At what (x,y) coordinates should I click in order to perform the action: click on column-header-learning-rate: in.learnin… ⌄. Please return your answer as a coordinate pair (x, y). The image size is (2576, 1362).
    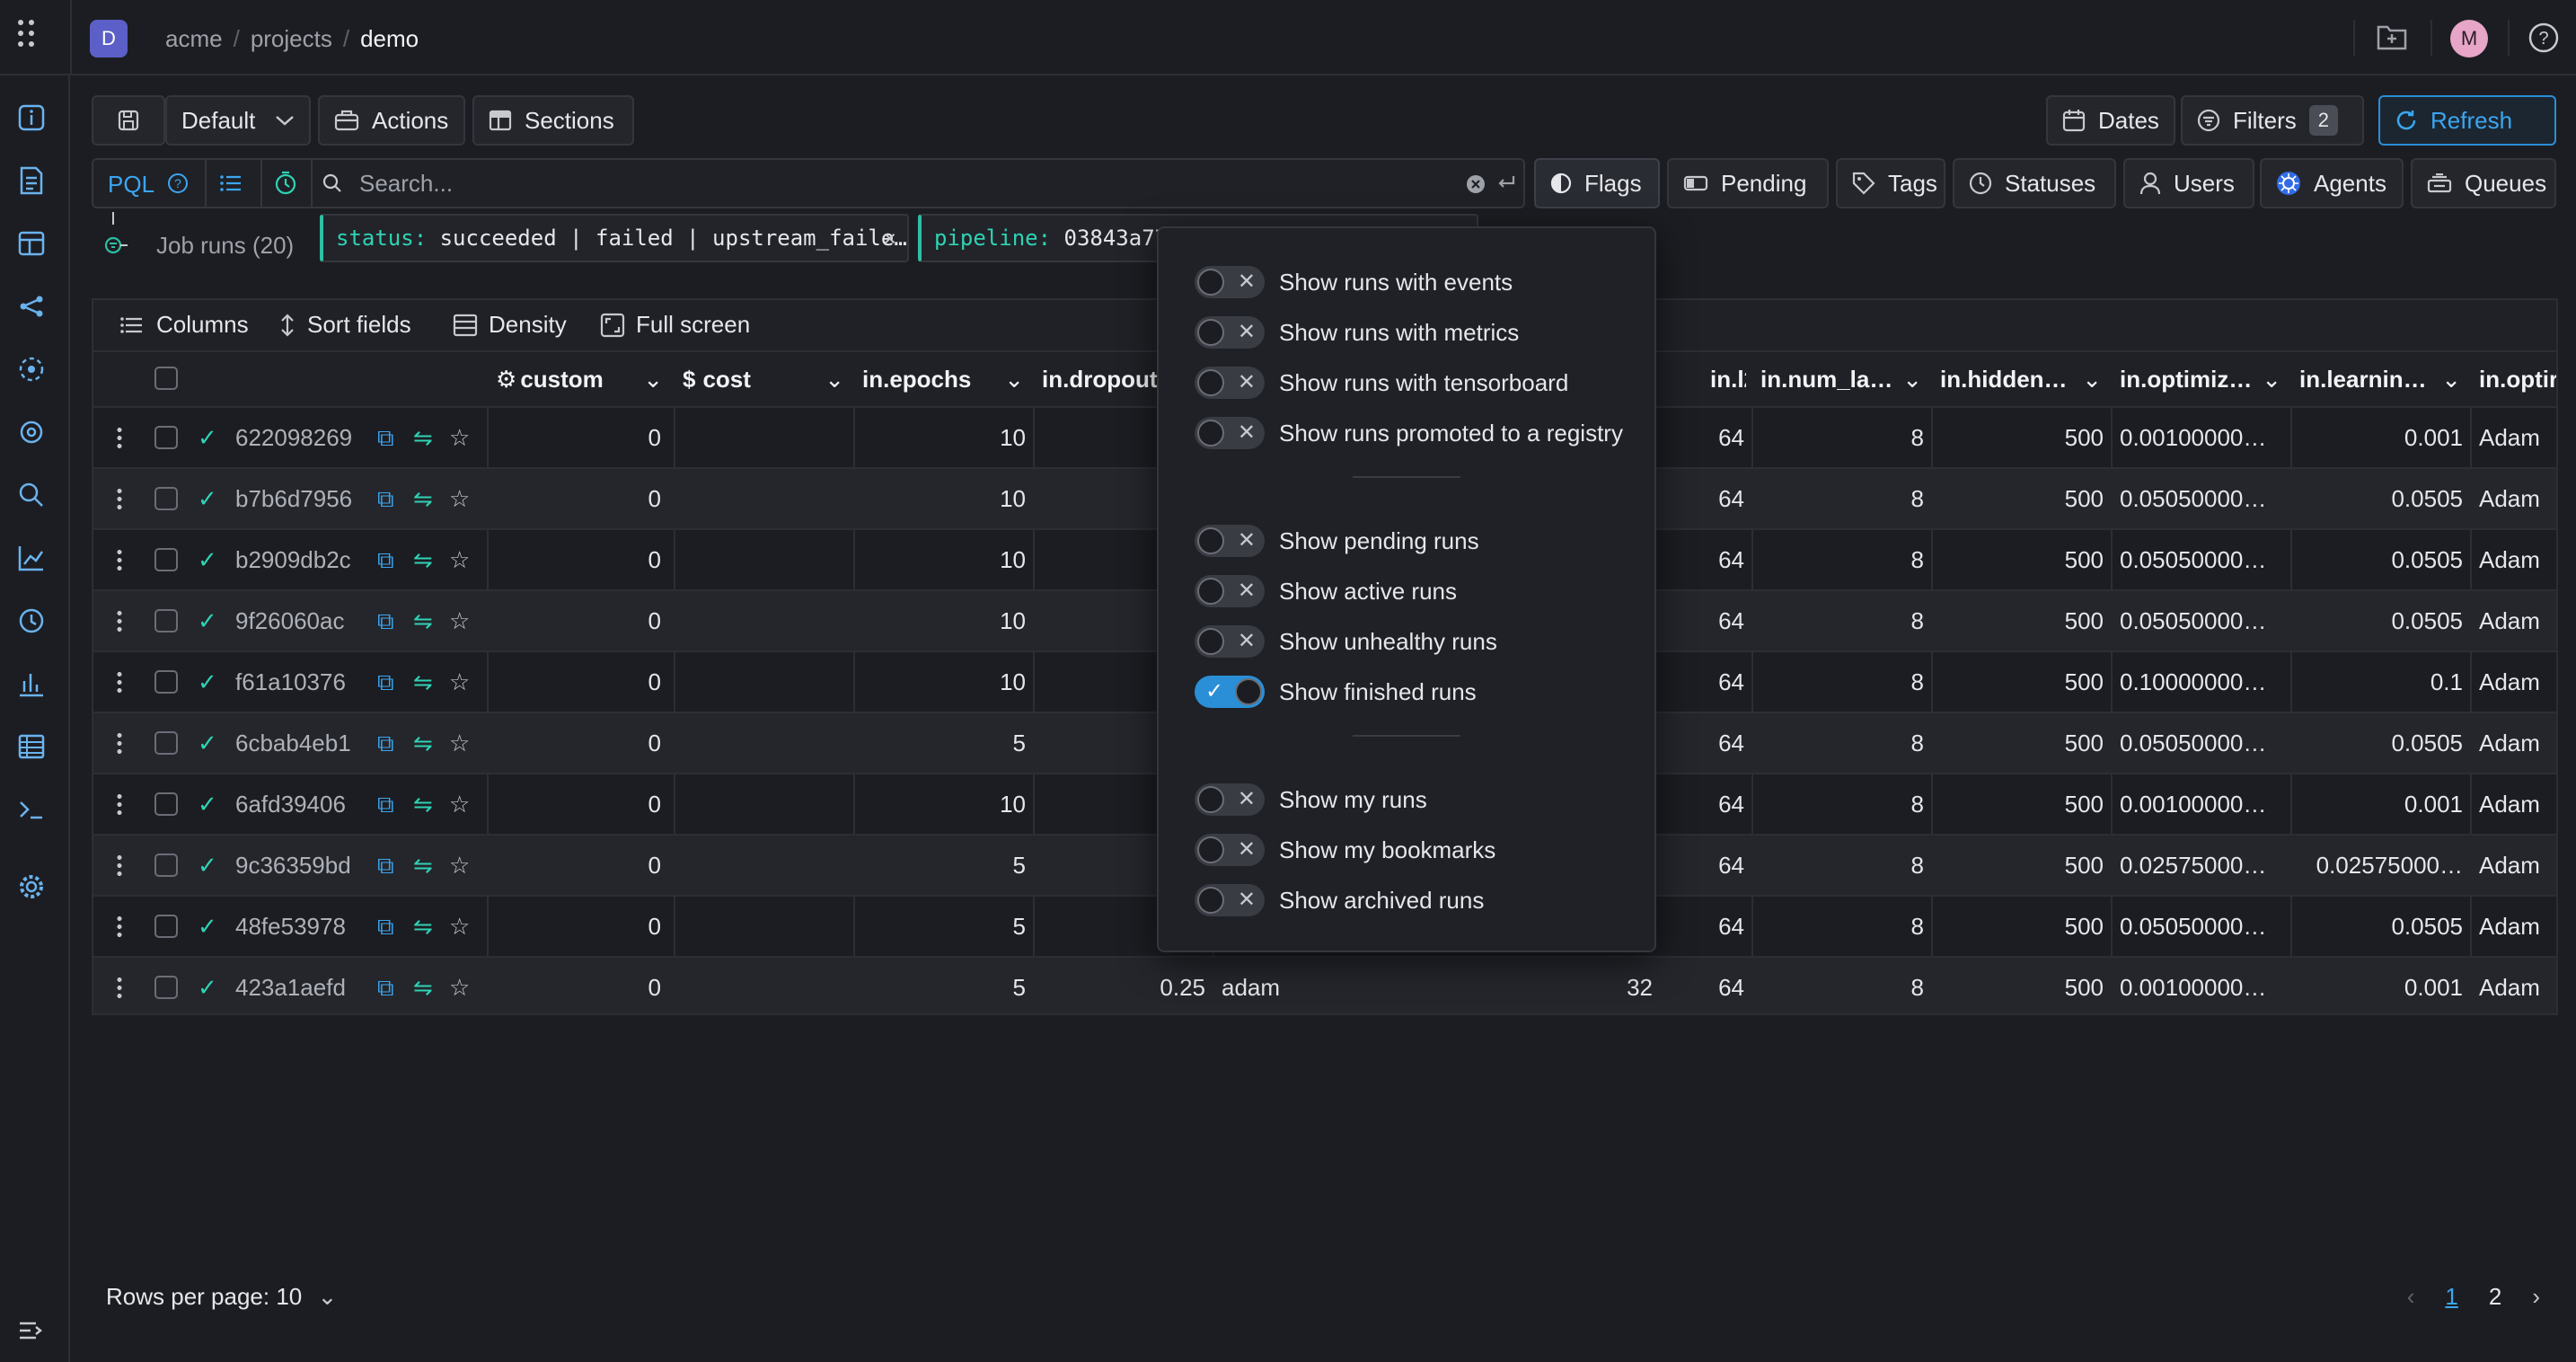
    Looking at the image, I should click on (2382, 379).